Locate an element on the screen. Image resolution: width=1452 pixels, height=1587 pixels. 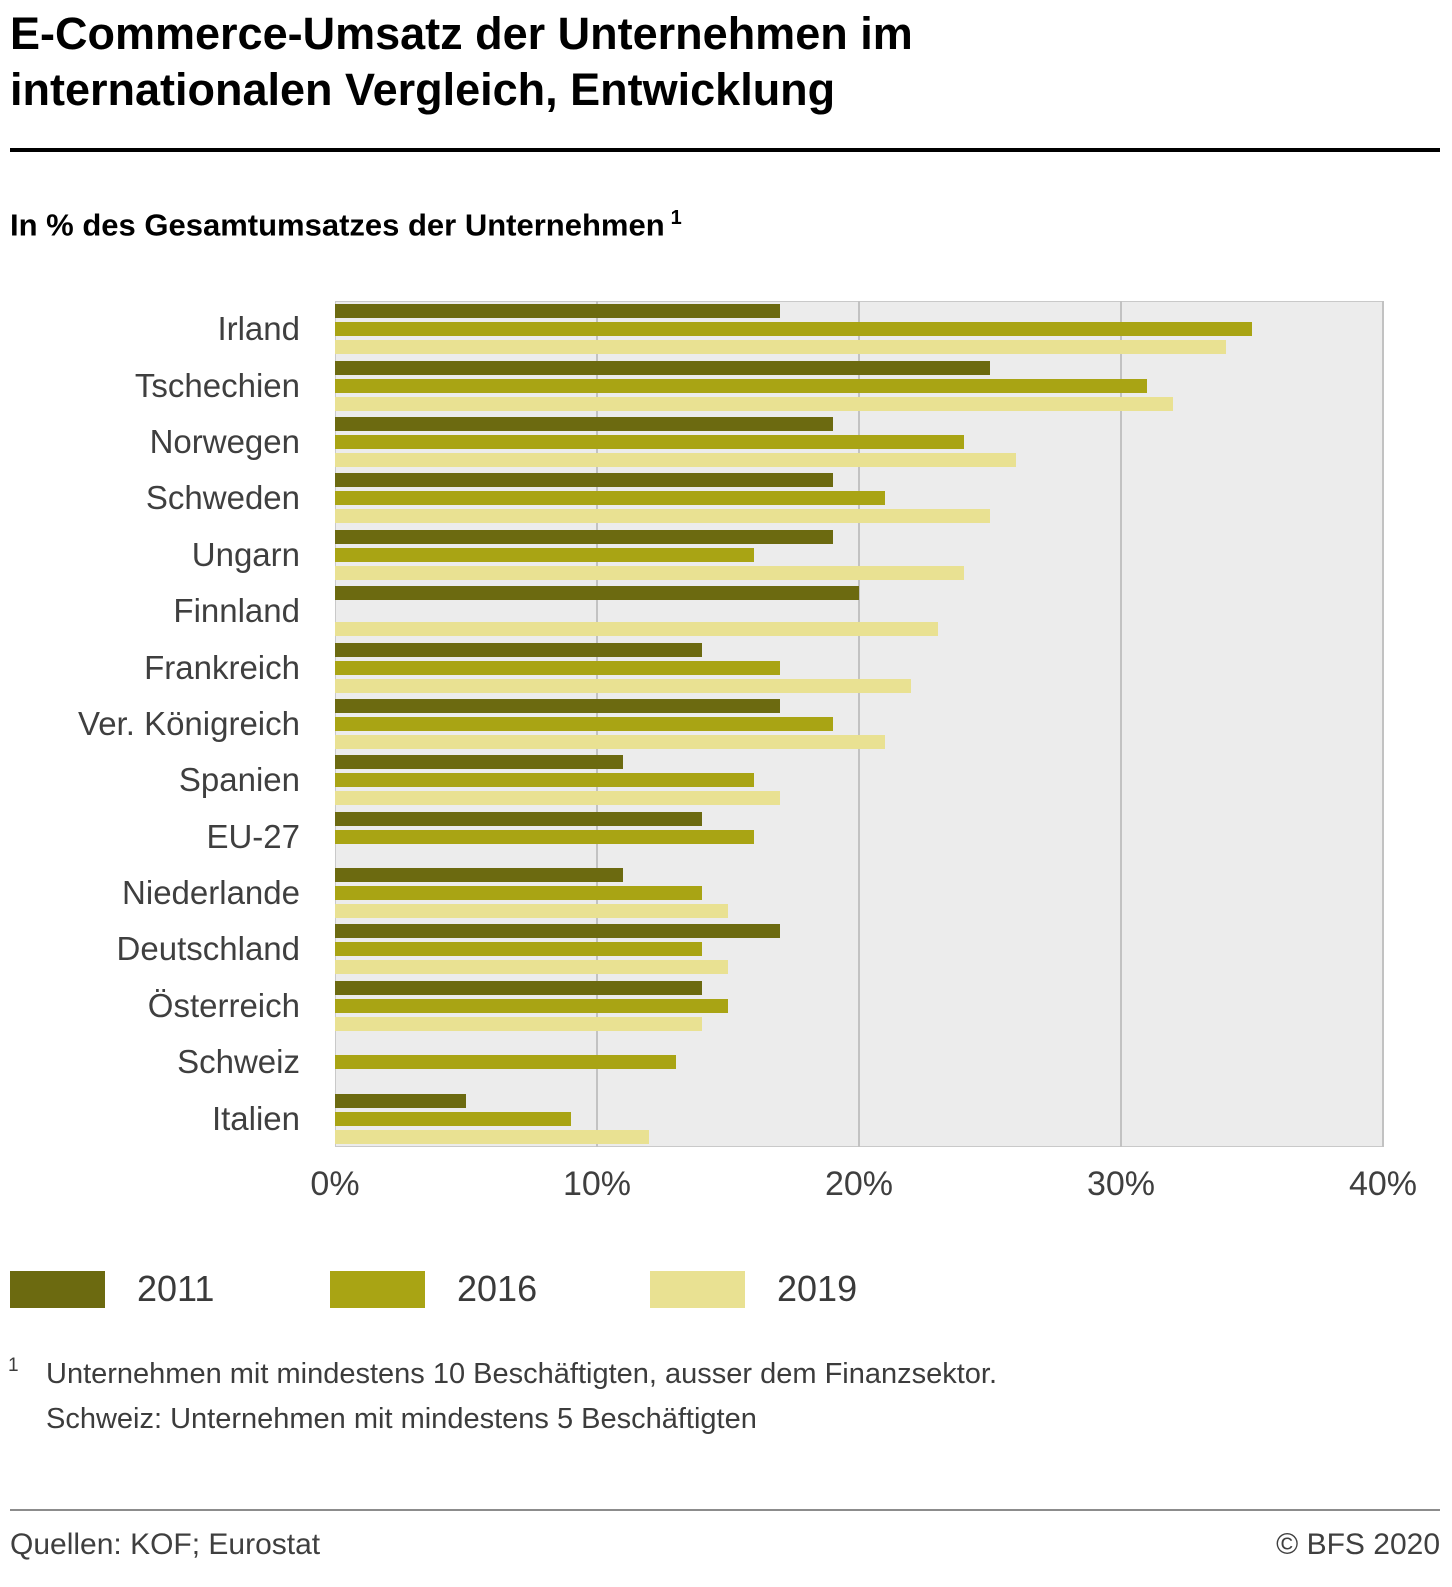
legend-label: 2016 is located at coordinates (497, 1288).